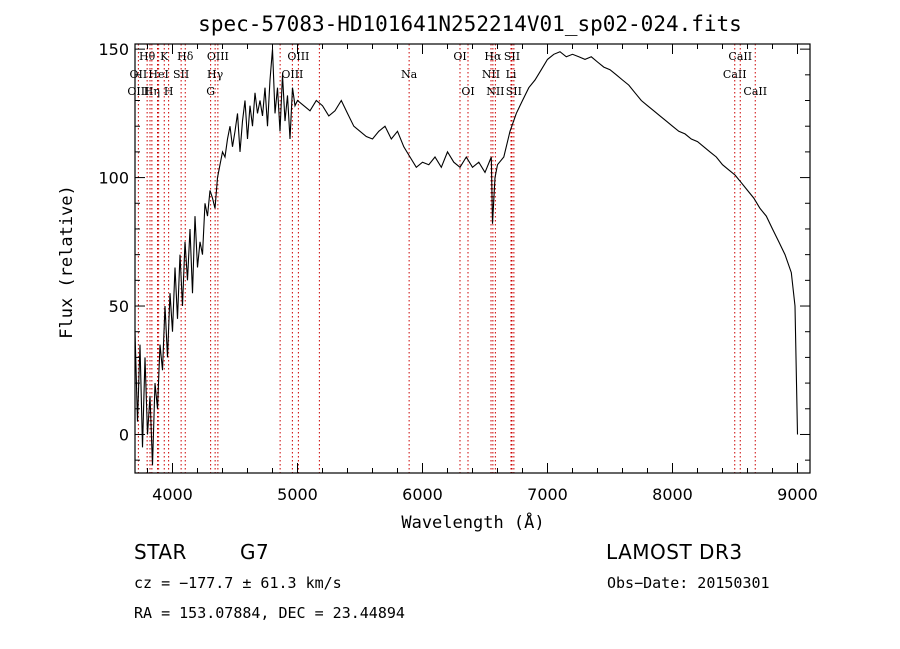  What do you see at coordinates (124, 434) in the screenshot?
I see `y-tick-label: 0` at bounding box center [124, 434].